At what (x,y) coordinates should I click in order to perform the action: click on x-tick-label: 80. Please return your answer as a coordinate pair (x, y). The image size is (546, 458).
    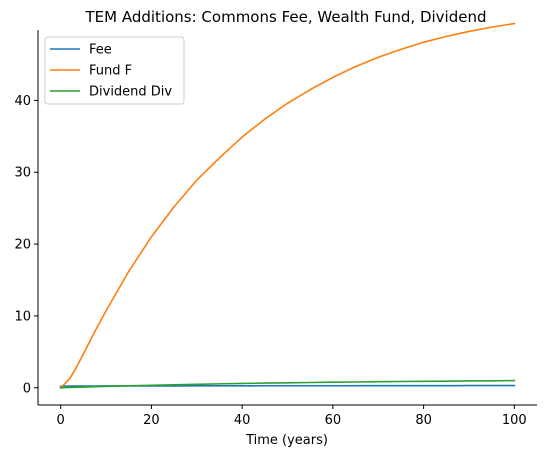
    Looking at the image, I should click on (423, 420).